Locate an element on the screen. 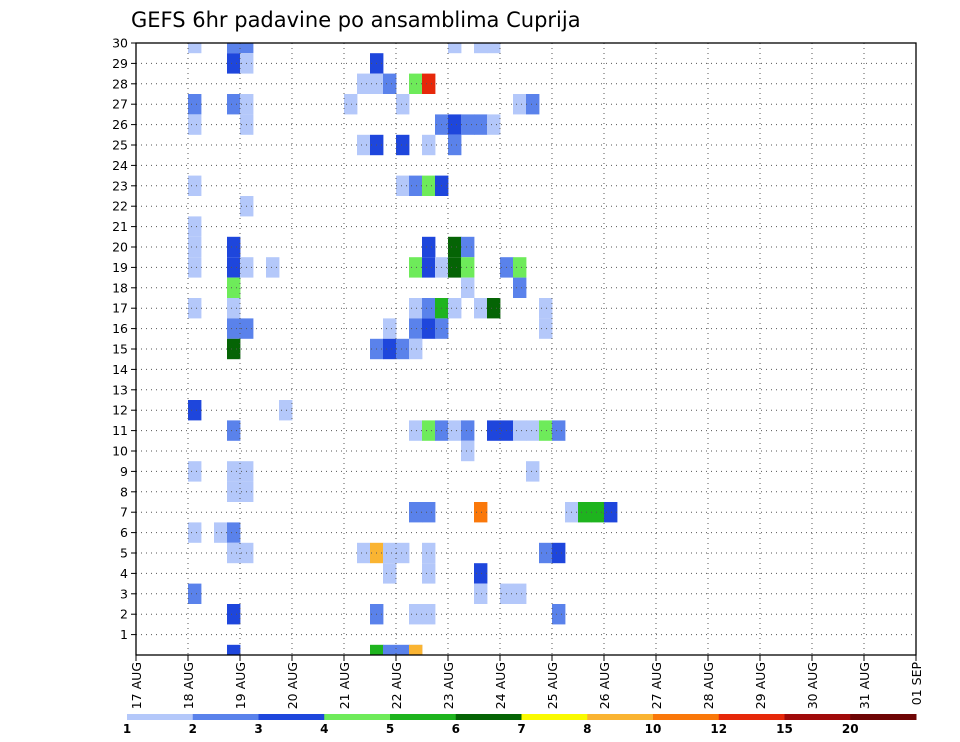 The width and height of the screenshot is (960, 742). x-tick-label: 01 SEP is located at coordinates (916, 684).